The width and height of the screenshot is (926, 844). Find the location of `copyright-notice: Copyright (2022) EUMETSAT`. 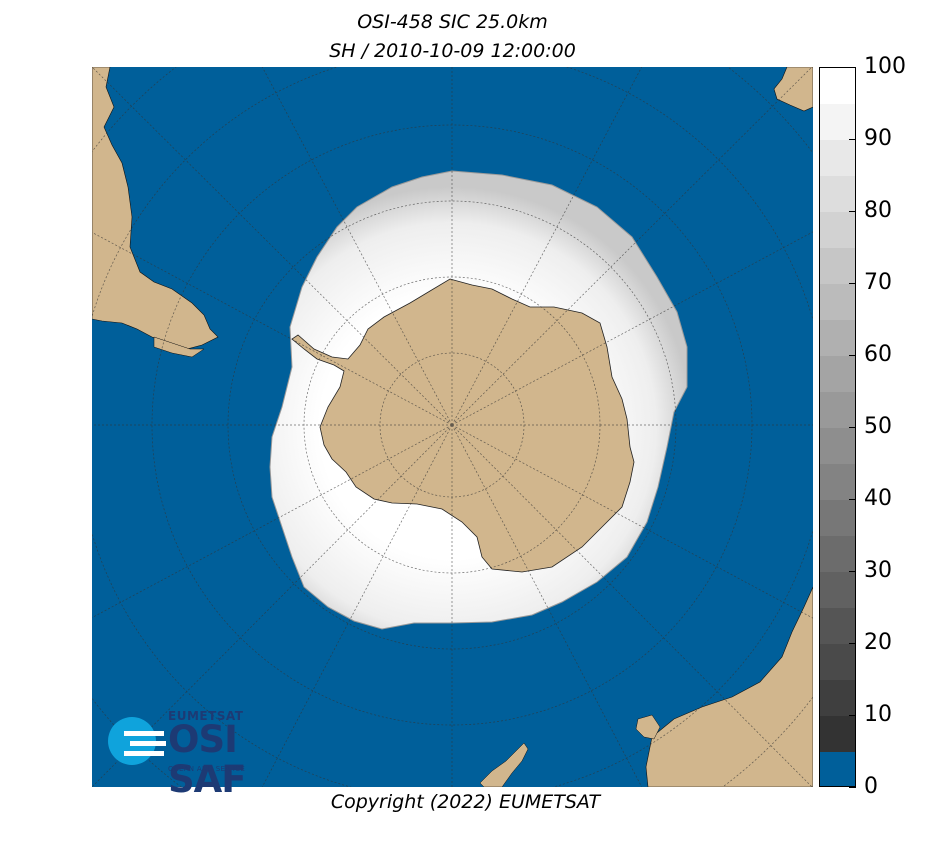

copyright-notice: Copyright (2022) EUMETSAT is located at coordinates (465, 802).